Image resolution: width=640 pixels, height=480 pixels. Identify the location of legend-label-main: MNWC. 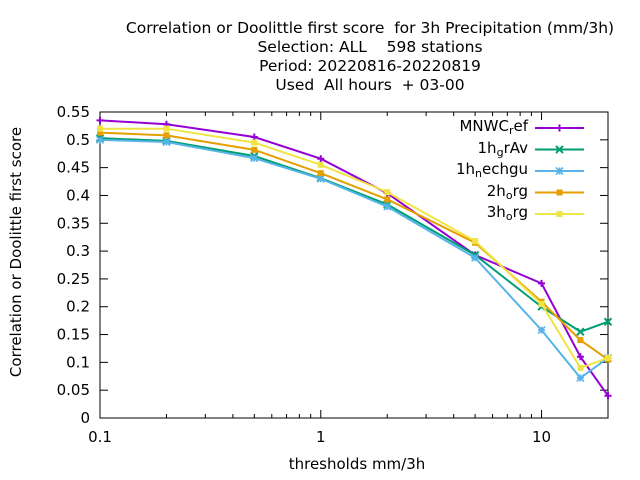
(484, 126).